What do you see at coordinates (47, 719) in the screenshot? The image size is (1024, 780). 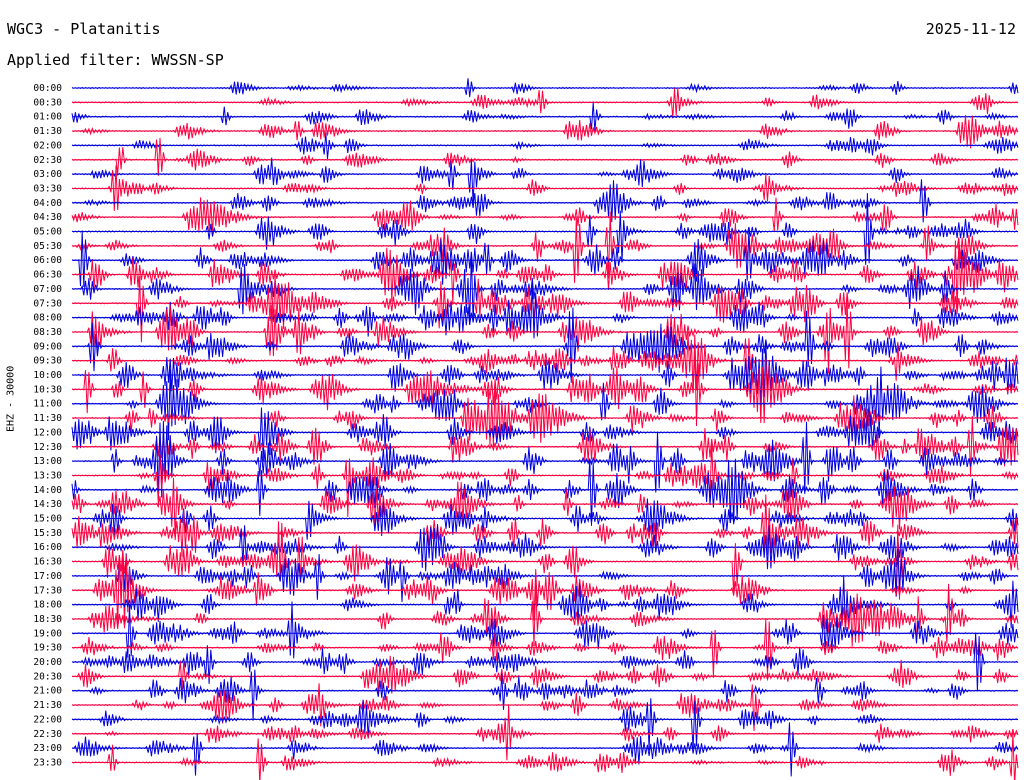 I see `time-tick-label: 22:00` at bounding box center [47, 719].